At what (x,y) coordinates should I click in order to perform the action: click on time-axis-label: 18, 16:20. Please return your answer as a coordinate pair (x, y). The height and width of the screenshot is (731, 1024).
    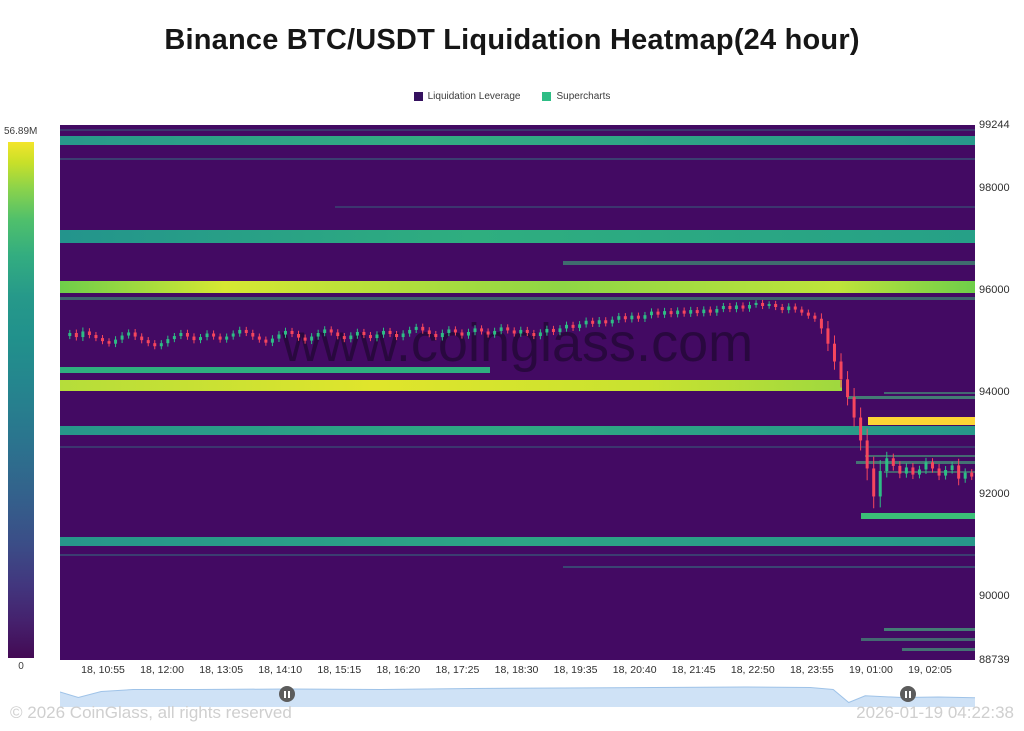
    Looking at the image, I should click on (398, 670).